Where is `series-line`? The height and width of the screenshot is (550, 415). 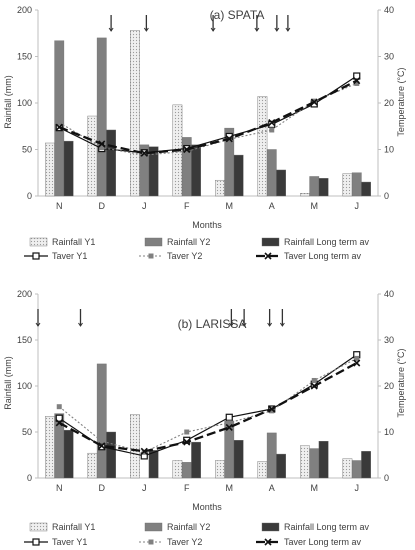
series-line is located at coordinates (208, 405).